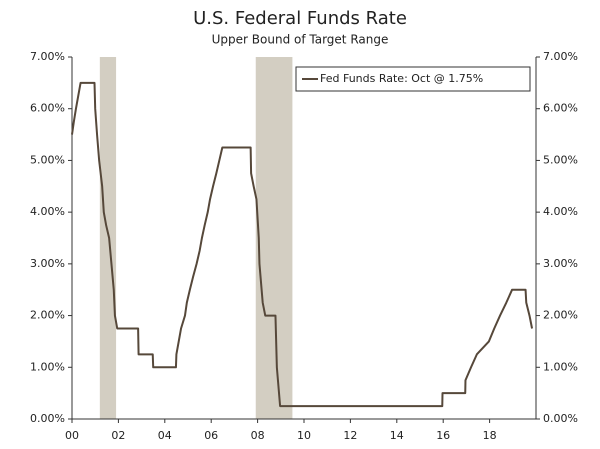 This screenshot has height=449, width=600. What do you see at coordinates (401, 78) in the screenshot?
I see `legend-label: Fed Funds Rate: Oct @ 1.75%` at bounding box center [401, 78].